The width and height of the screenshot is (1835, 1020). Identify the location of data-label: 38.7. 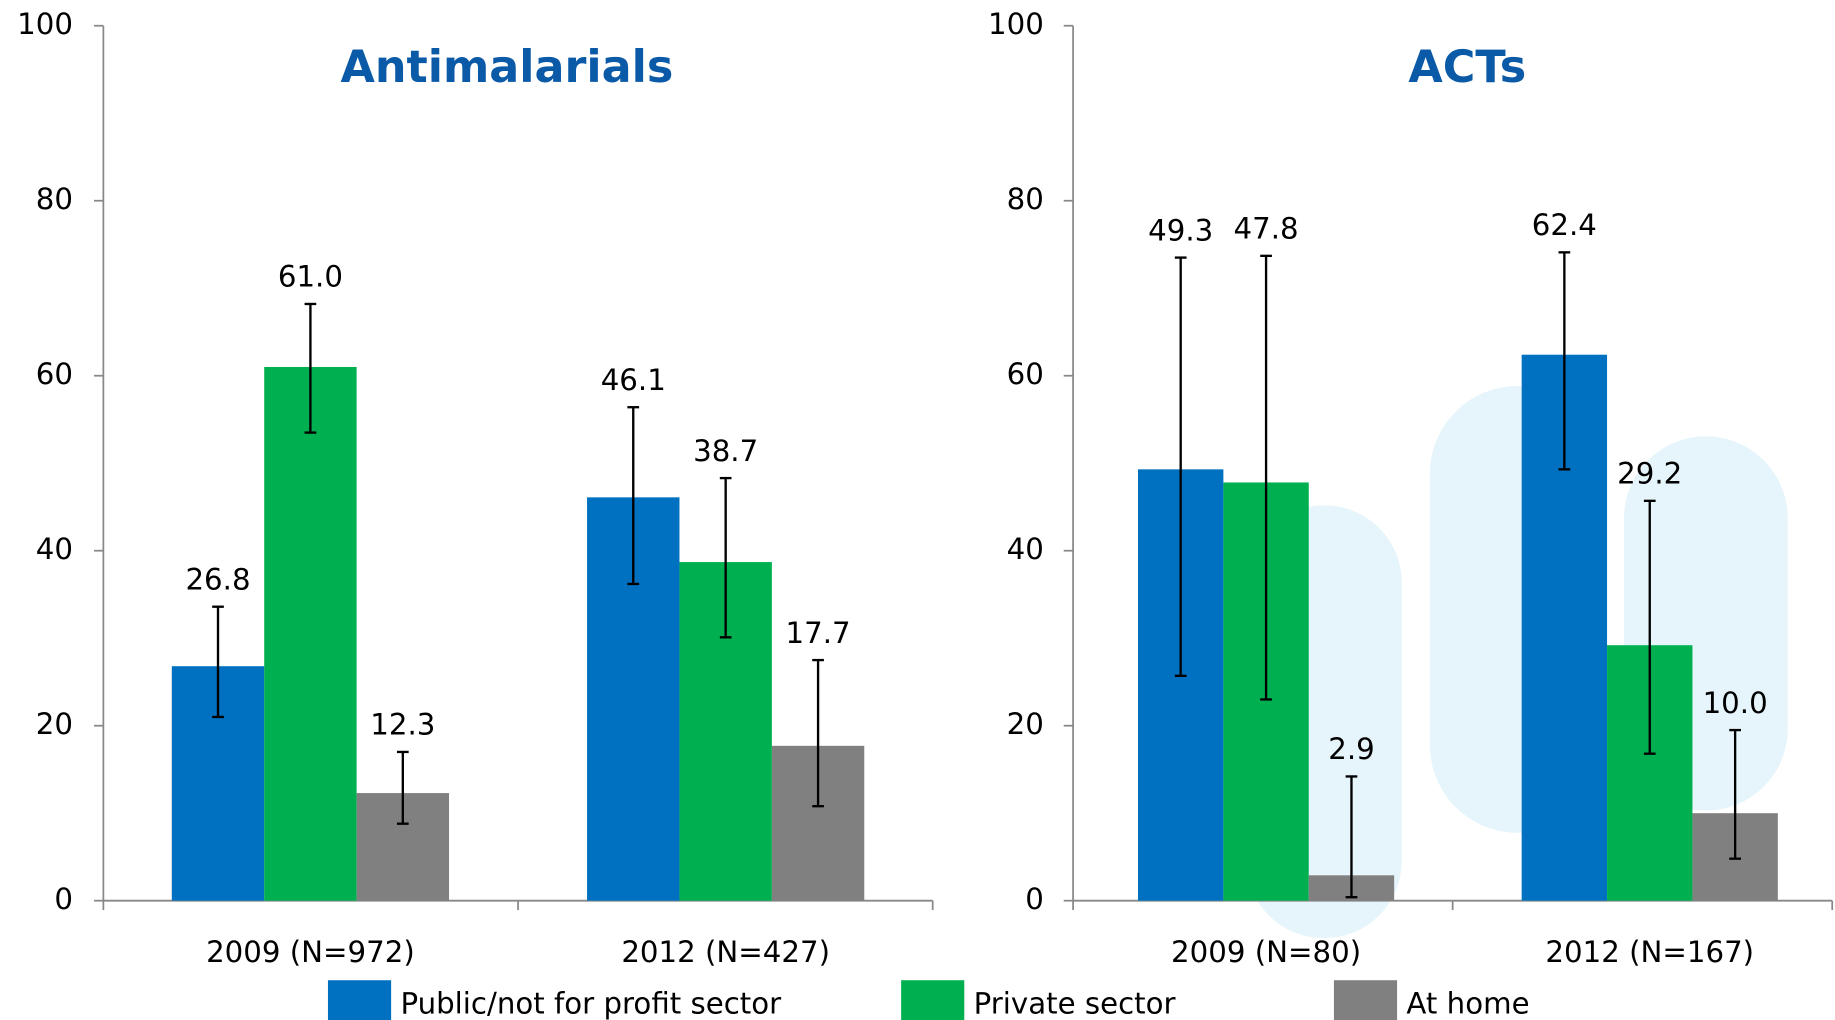
(725, 451).